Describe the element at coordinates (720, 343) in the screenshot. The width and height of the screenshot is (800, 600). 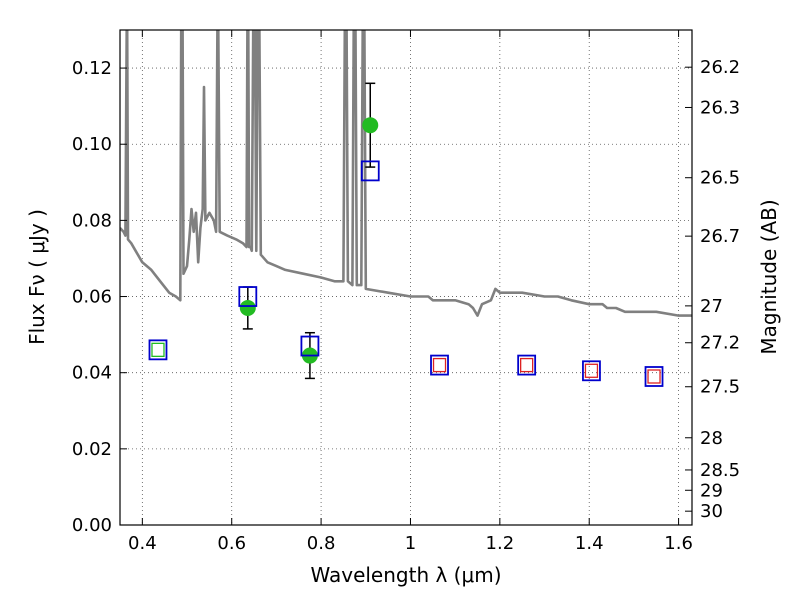
I see `y2-tick-label: 27.2` at that location.